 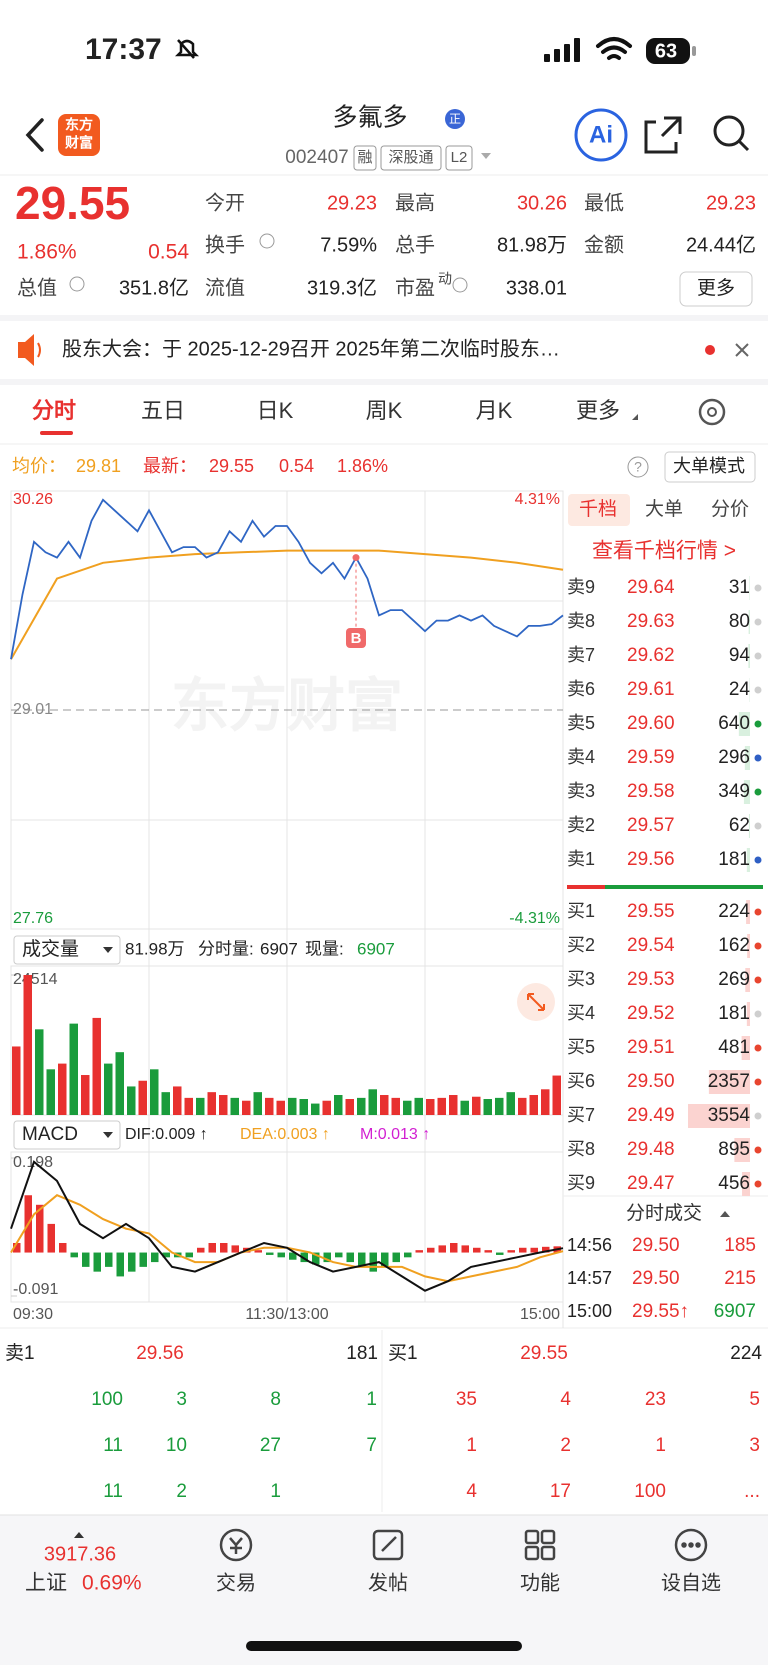 What do you see at coordinates (403, 1353) in the screenshot?
I see `tape-label: 买1` at bounding box center [403, 1353].